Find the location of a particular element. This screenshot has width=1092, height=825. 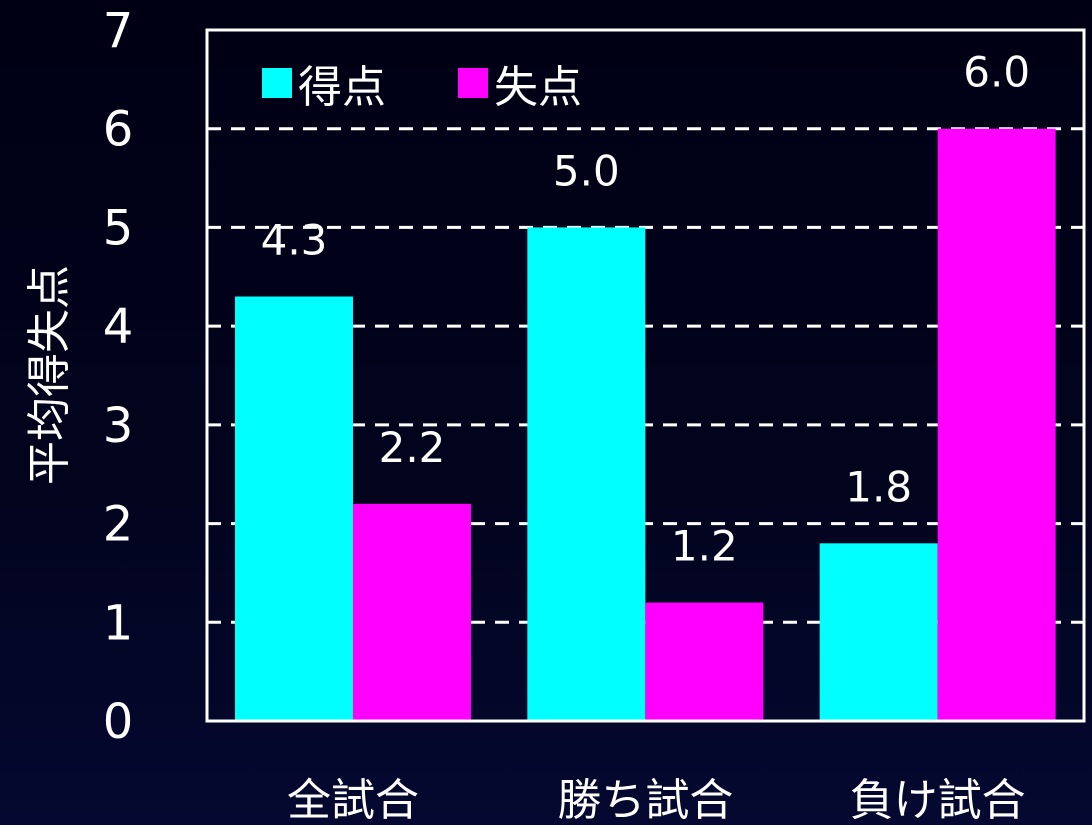

x-category-label: 全試合 is located at coordinates (353, 800).